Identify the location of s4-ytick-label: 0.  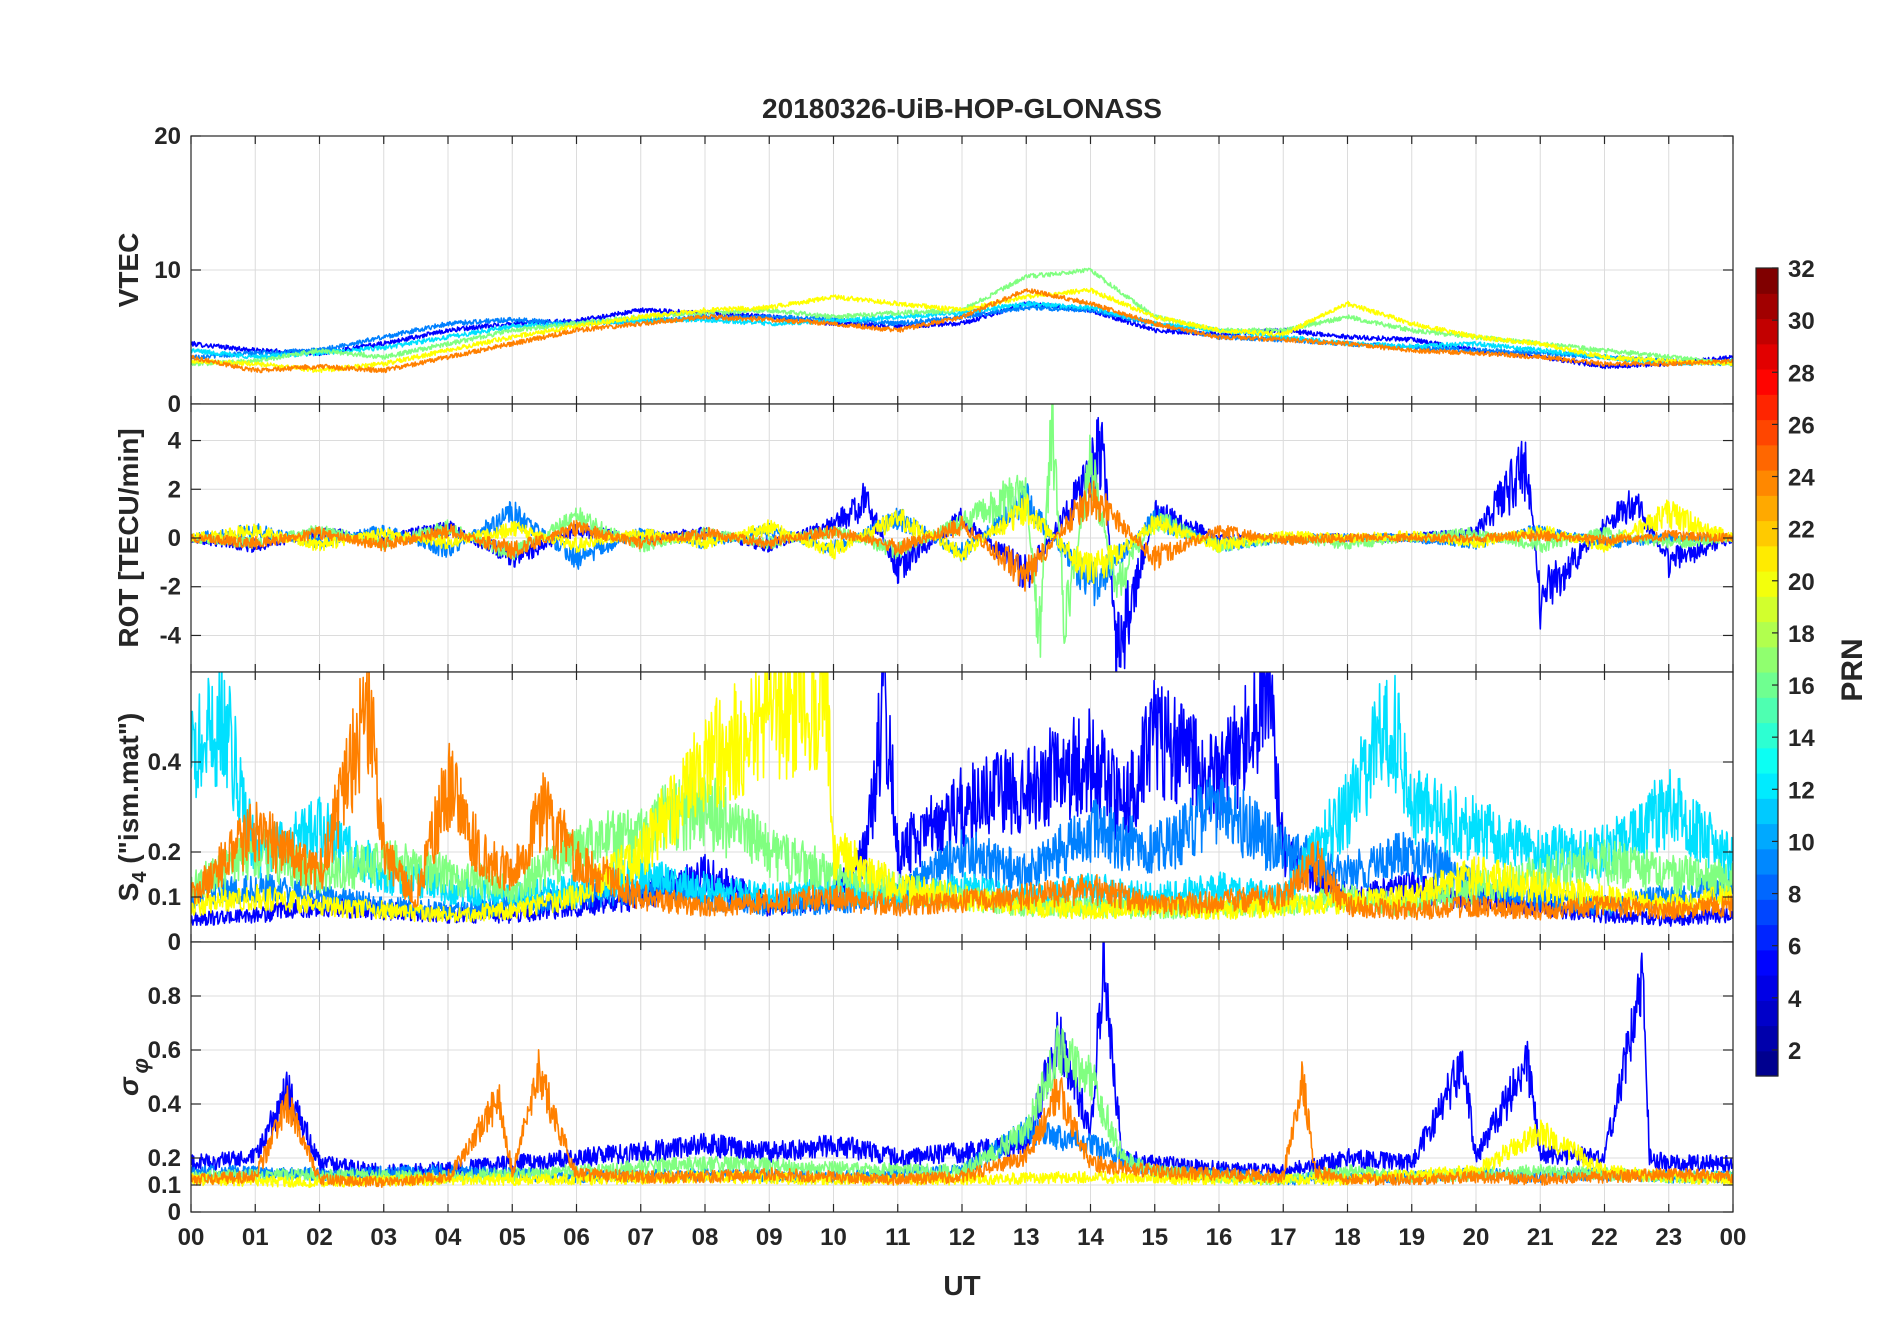
(174, 942).